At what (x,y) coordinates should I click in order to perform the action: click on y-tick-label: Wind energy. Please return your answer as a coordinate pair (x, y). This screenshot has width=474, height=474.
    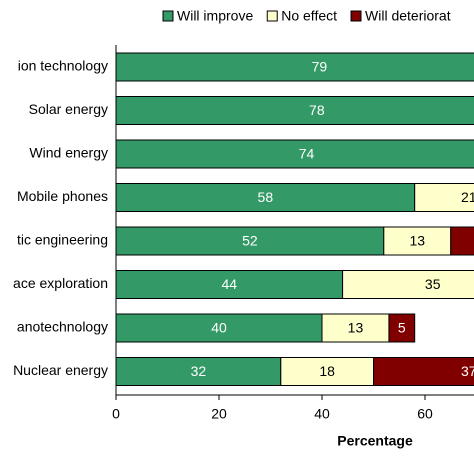
    Looking at the image, I should click on (68, 153).